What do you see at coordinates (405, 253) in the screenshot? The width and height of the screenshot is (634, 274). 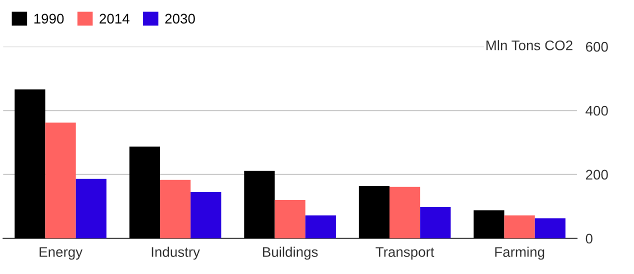 I see `x-tick-label: Transport` at bounding box center [405, 253].